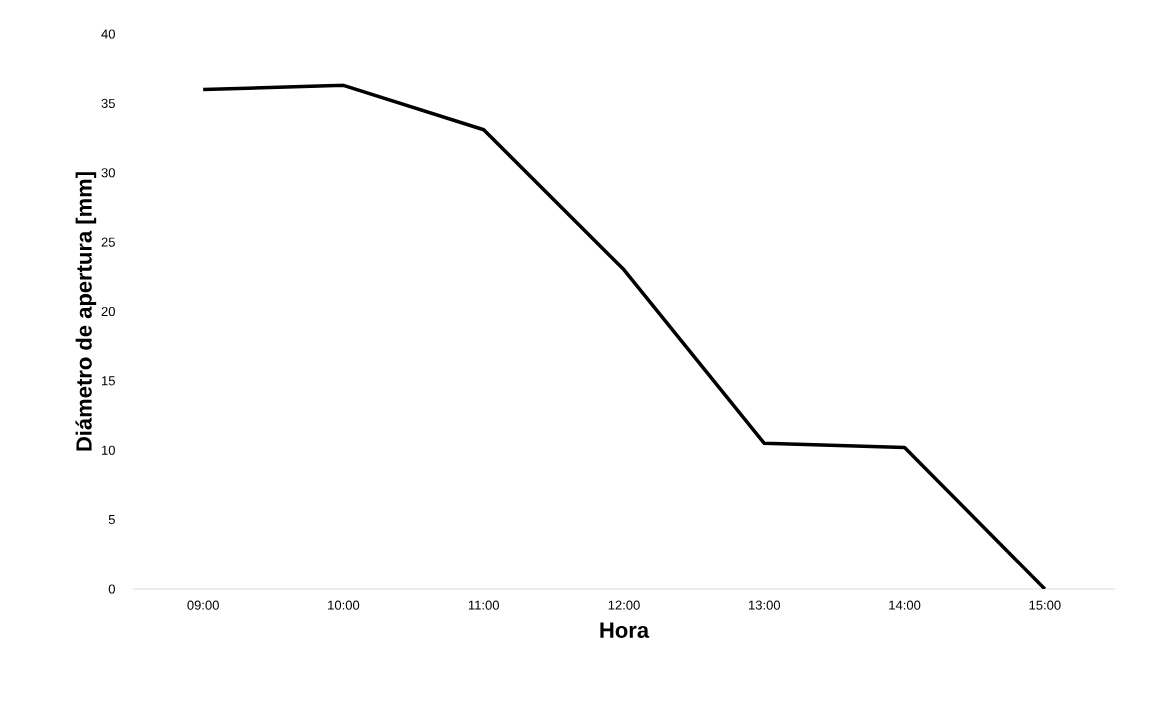 This screenshot has height=706, width=1162. Describe the element at coordinates (765, 605) in the screenshot. I see `x-tick-label: 13:00` at that location.